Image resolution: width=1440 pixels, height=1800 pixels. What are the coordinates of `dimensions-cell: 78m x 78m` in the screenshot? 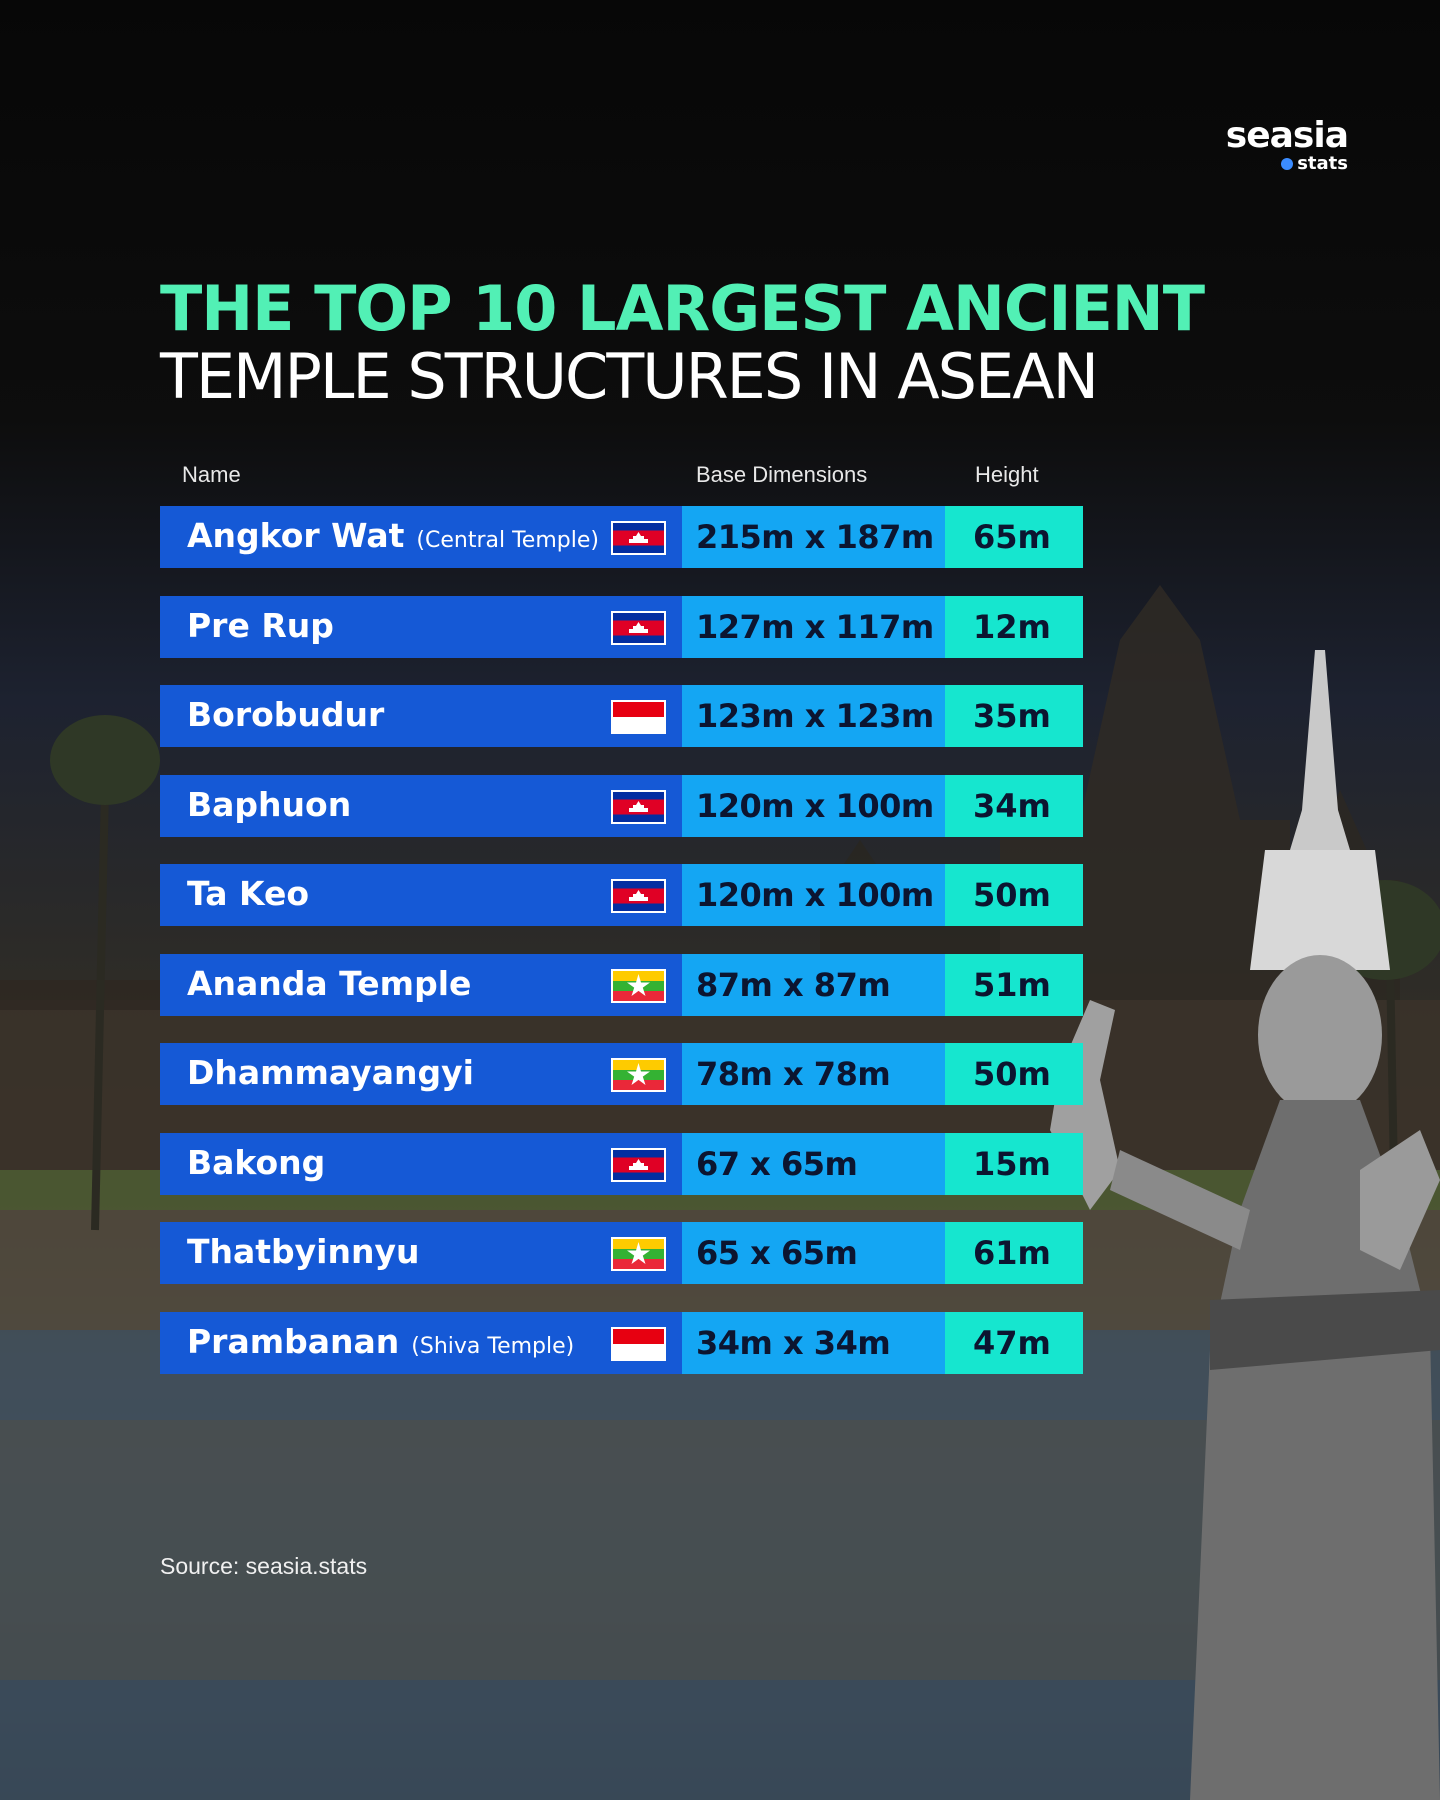 It's located at (813, 1074).